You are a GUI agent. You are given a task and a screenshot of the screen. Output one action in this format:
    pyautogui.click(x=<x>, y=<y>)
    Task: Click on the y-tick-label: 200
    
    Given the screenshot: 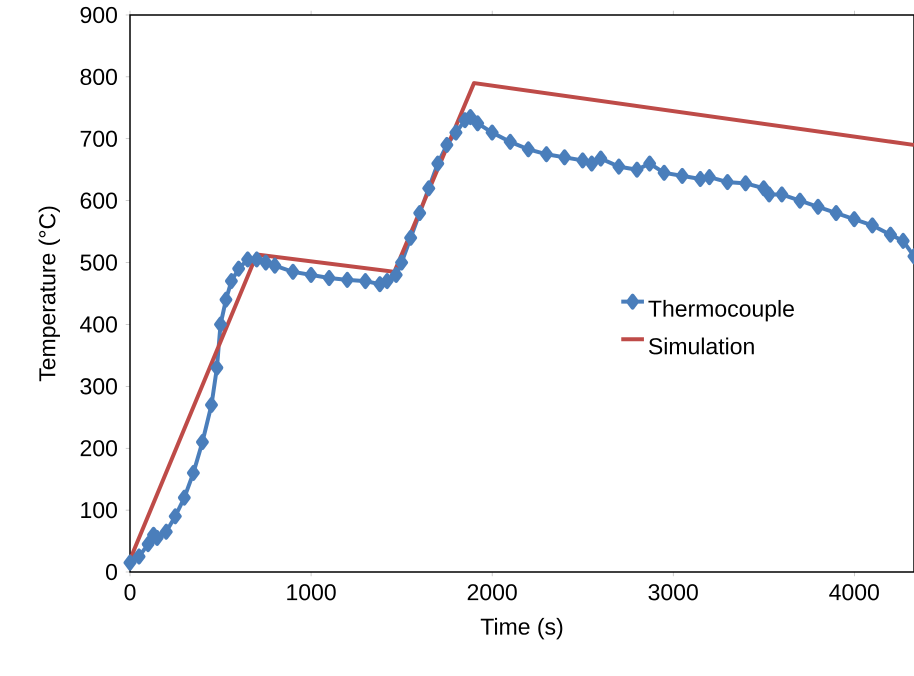 What is the action you would take?
    pyautogui.click(x=98, y=448)
    